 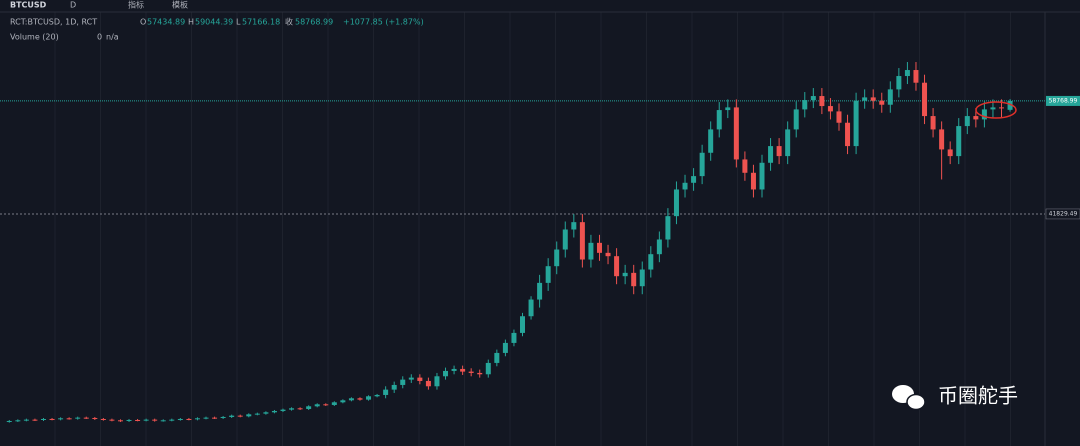 I want to click on legend-value: 57166.18, so click(x=261, y=22).